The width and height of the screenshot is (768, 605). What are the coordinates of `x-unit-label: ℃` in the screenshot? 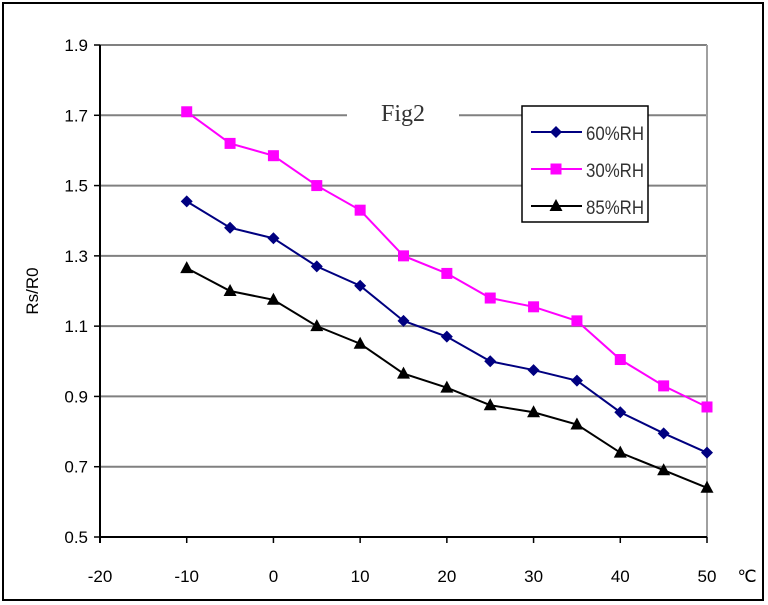 It's located at (746, 576).